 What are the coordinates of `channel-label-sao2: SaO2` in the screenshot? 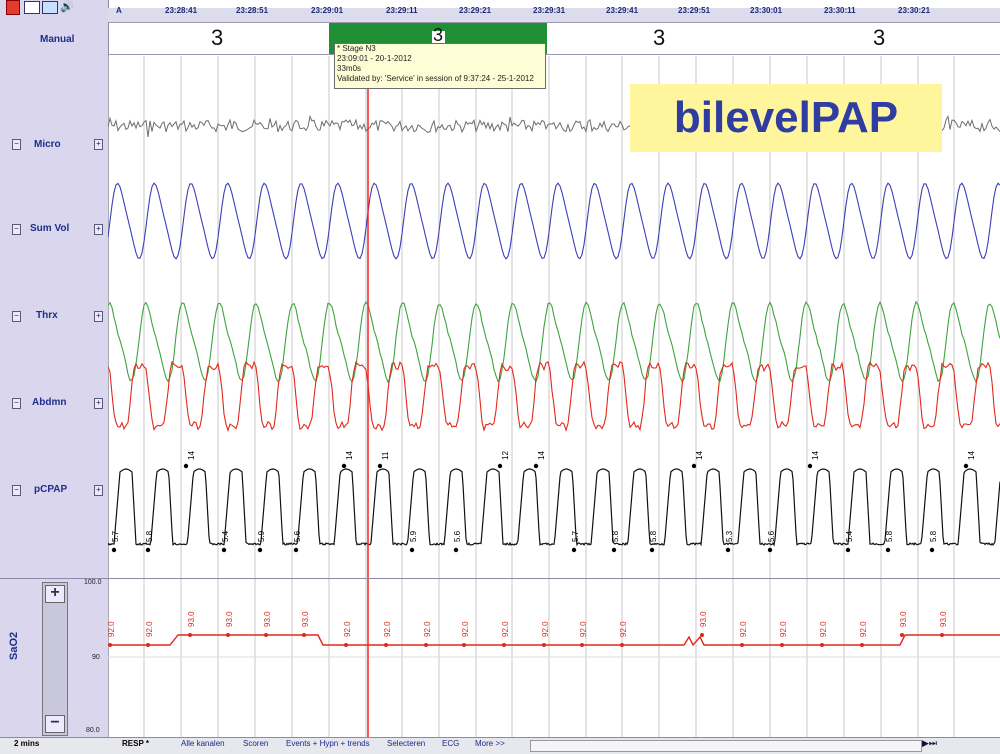 It's located at (14, 645).